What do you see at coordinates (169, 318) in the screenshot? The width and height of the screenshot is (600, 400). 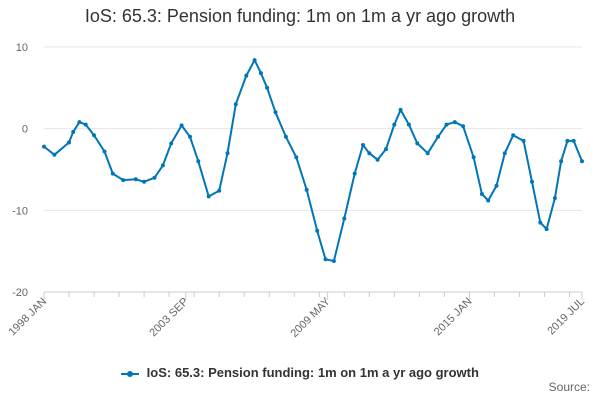 I see `x-tick-label: 2003 SEP` at bounding box center [169, 318].